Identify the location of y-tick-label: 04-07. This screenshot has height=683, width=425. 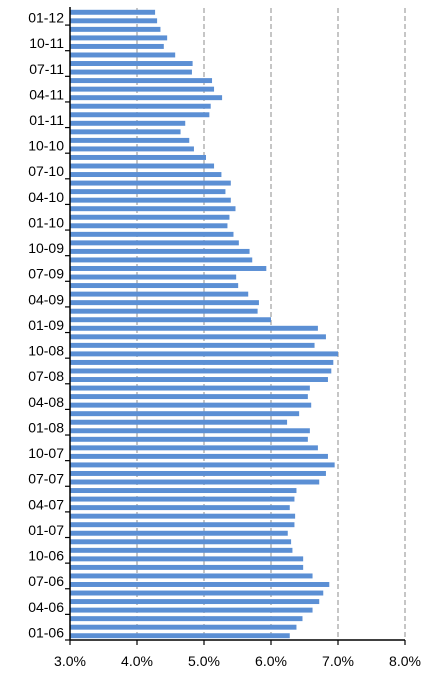
(46, 504).